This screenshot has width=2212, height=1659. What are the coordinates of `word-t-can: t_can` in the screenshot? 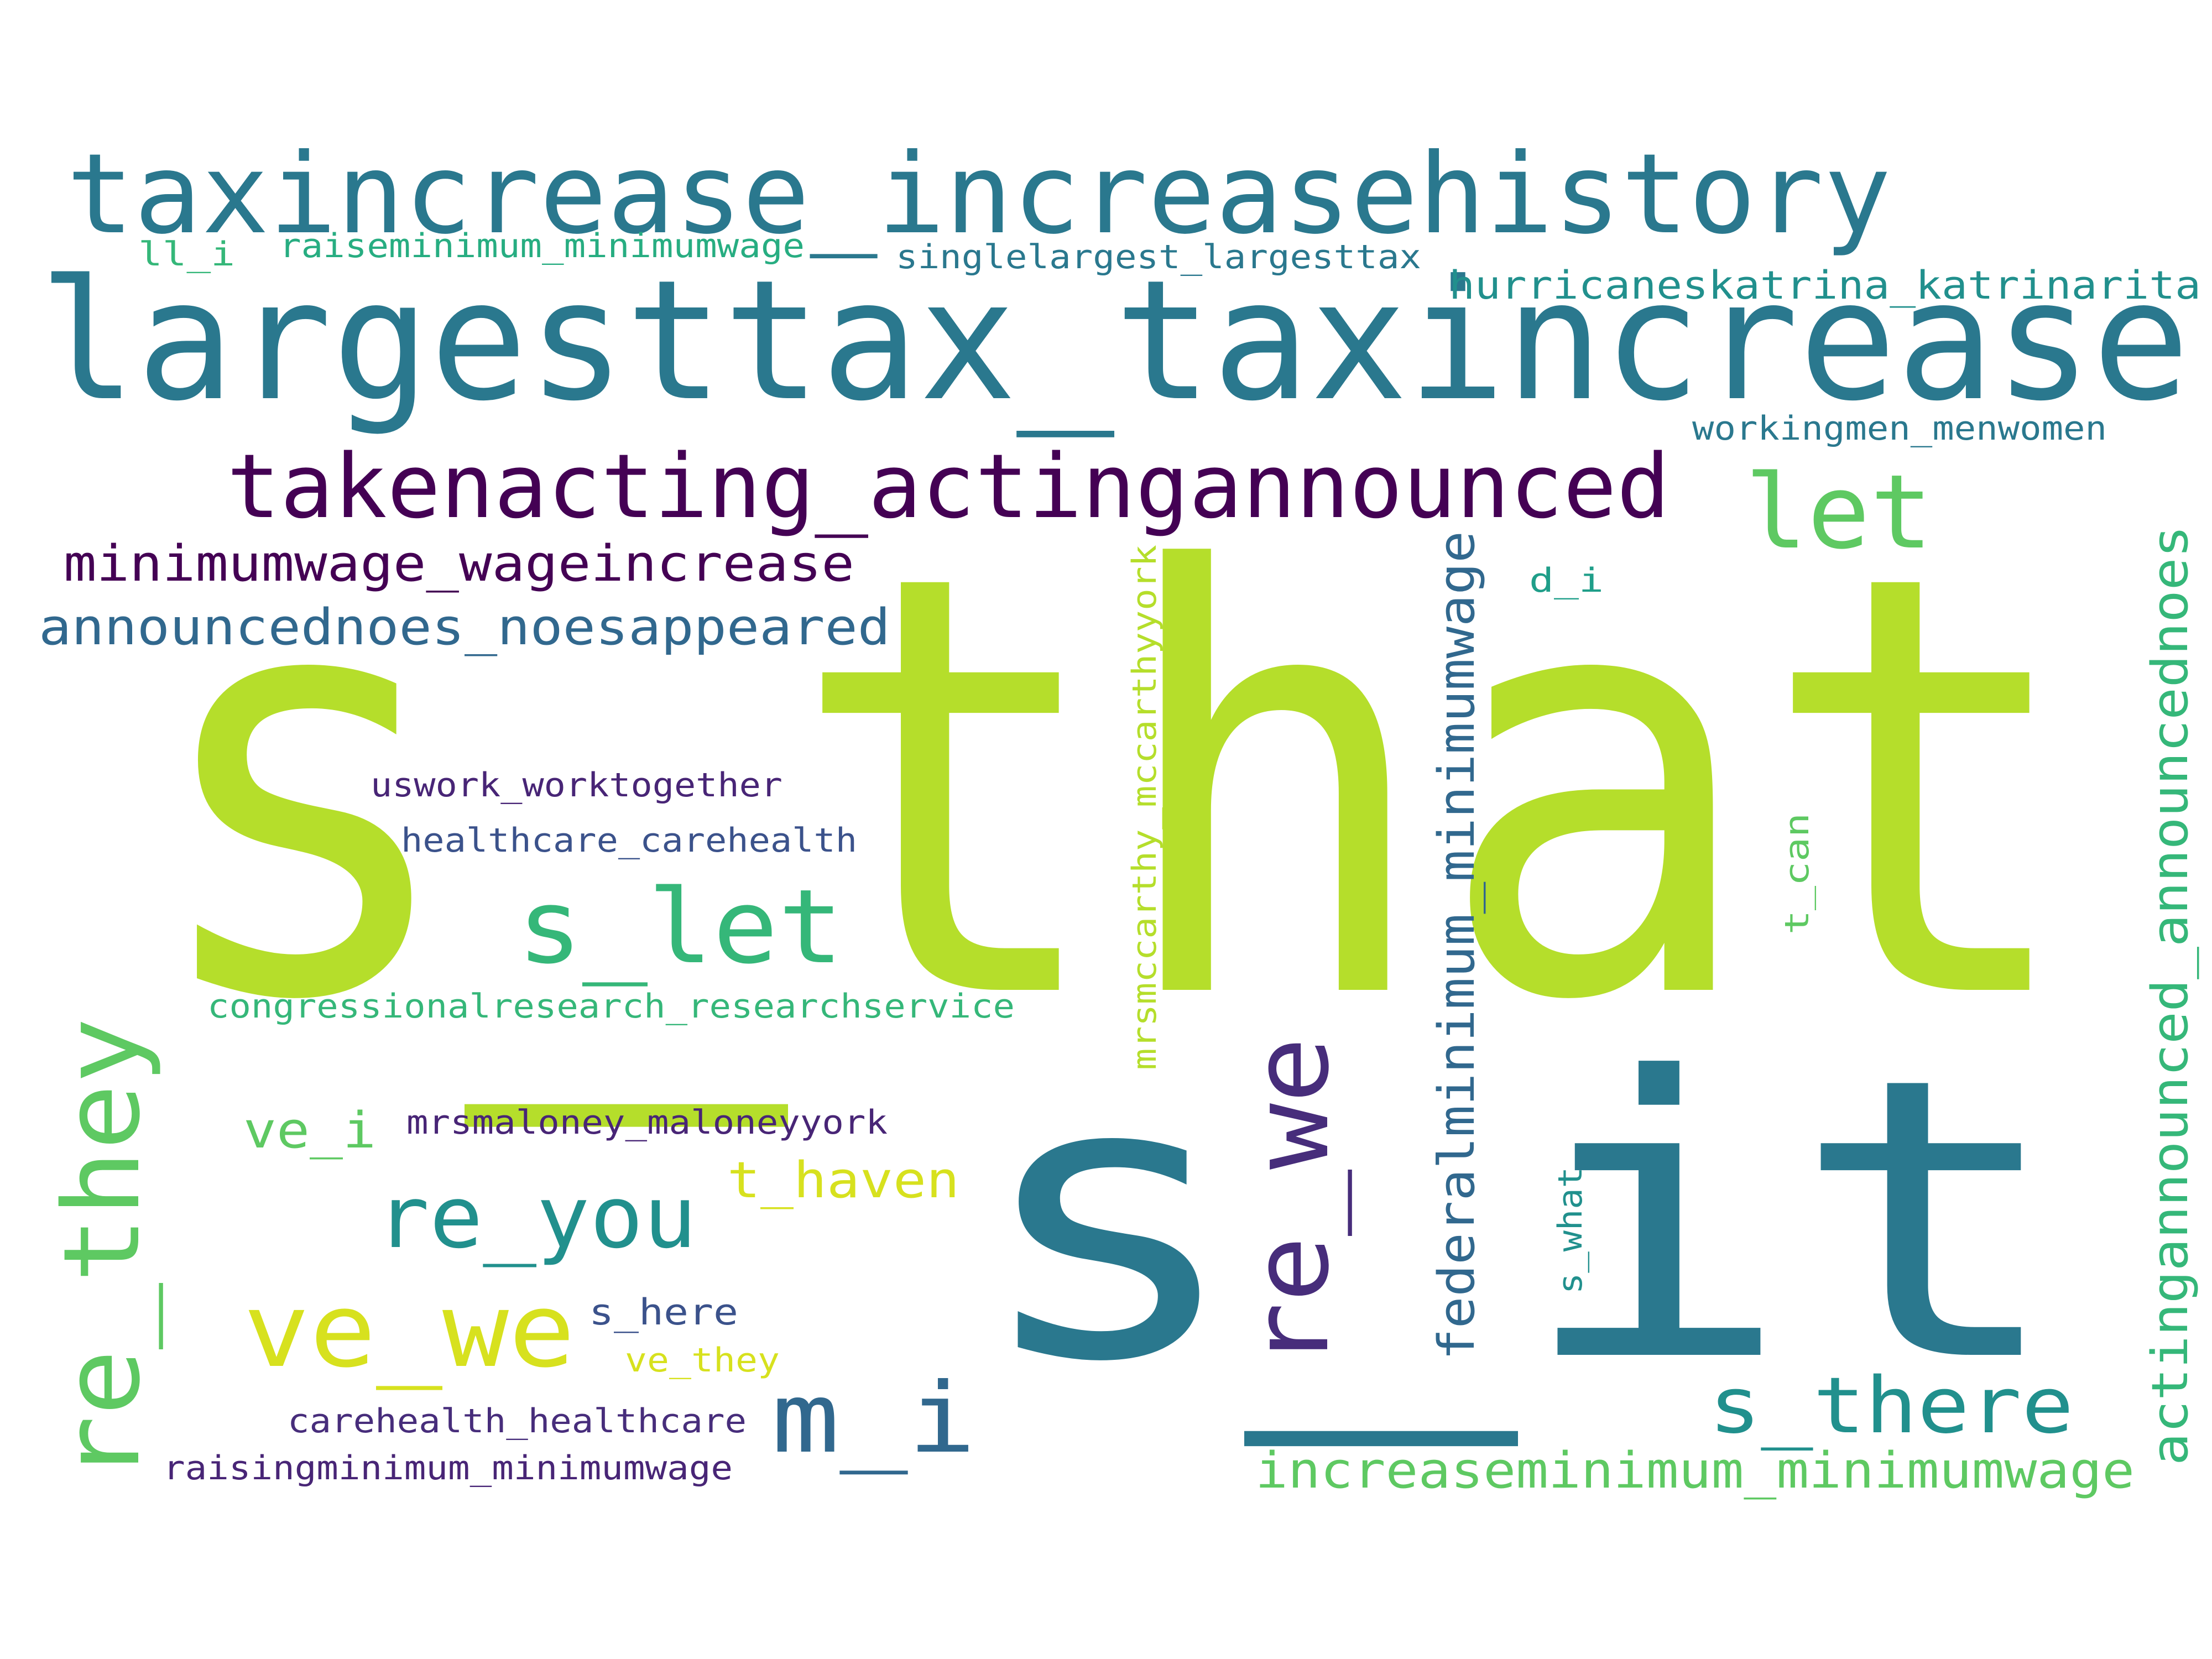 It's located at (1798, 874).